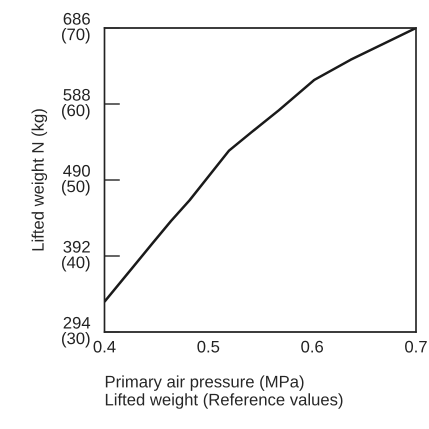  I want to click on x-axis-title: Primary air pressure (MPa) Lifted weight (Reference values), so click(224, 392).